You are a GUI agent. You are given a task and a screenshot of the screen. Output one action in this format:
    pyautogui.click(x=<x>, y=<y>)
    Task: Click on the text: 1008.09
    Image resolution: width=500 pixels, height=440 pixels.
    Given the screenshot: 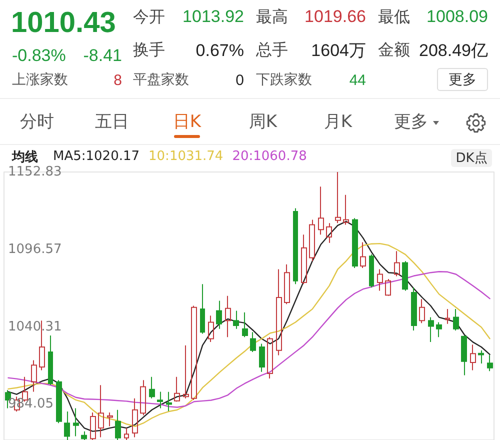 What is the action you would take?
    pyautogui.click(x=457, y=16)
    